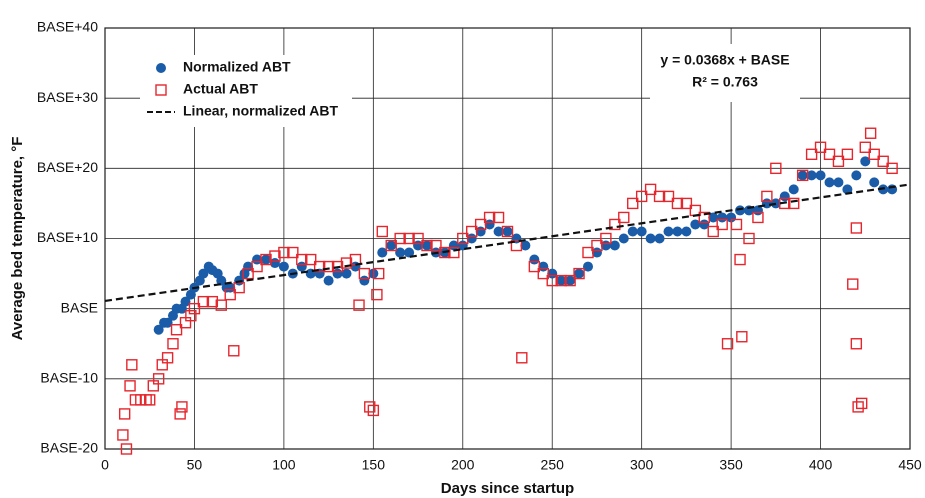 The height and width of the screenshot is (498, 925). What do you see at coordinates (69, 448) in the screenshot?
I see `y-tick-label: BASE-20` at bounding box center [69, 448].